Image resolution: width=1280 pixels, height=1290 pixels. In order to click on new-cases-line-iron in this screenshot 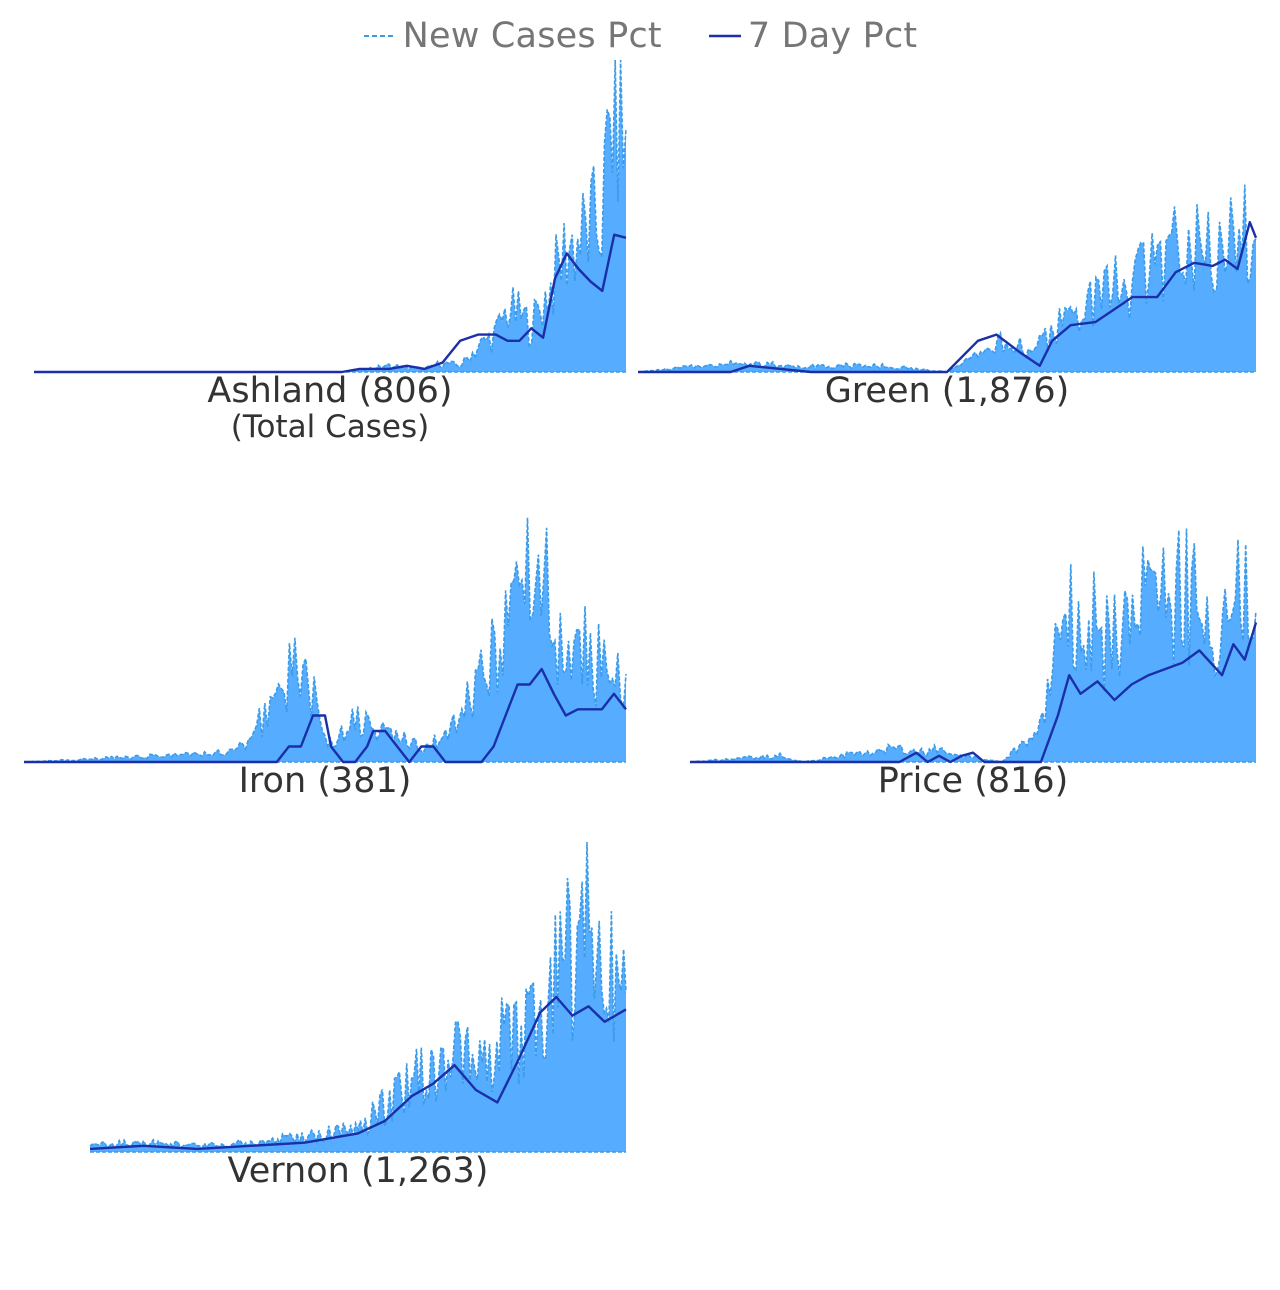, I will do `click(325, 640)`.